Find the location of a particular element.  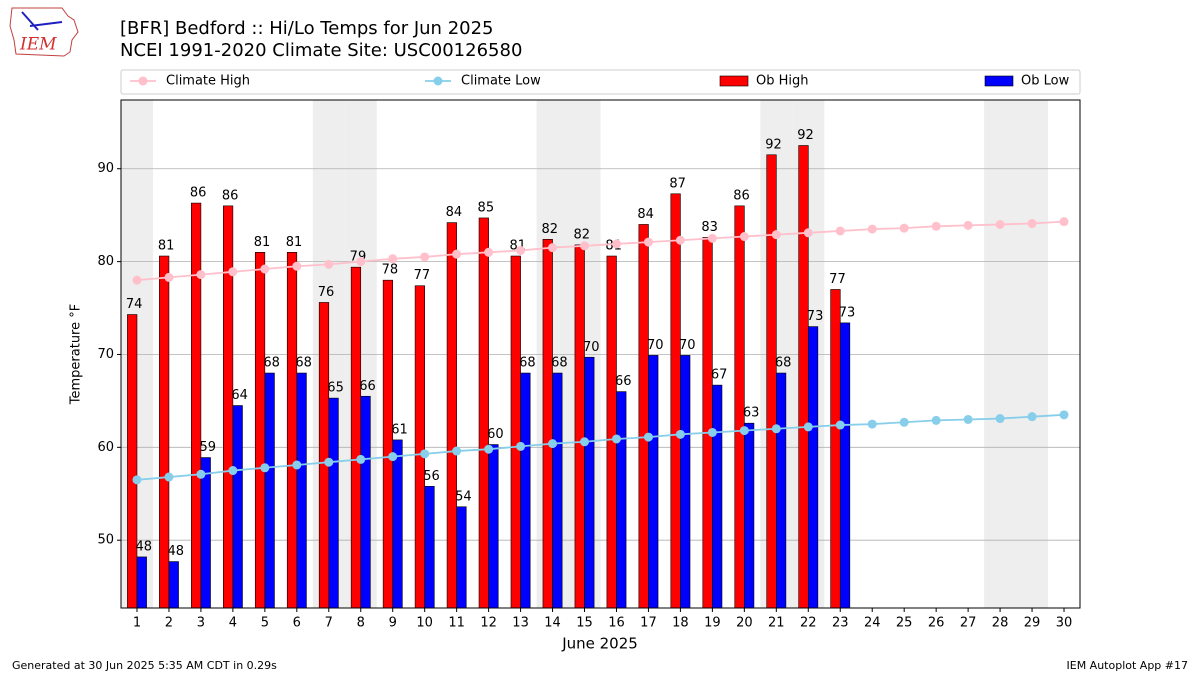

y-tick-label: 50 is located at coordinates (105, 540).